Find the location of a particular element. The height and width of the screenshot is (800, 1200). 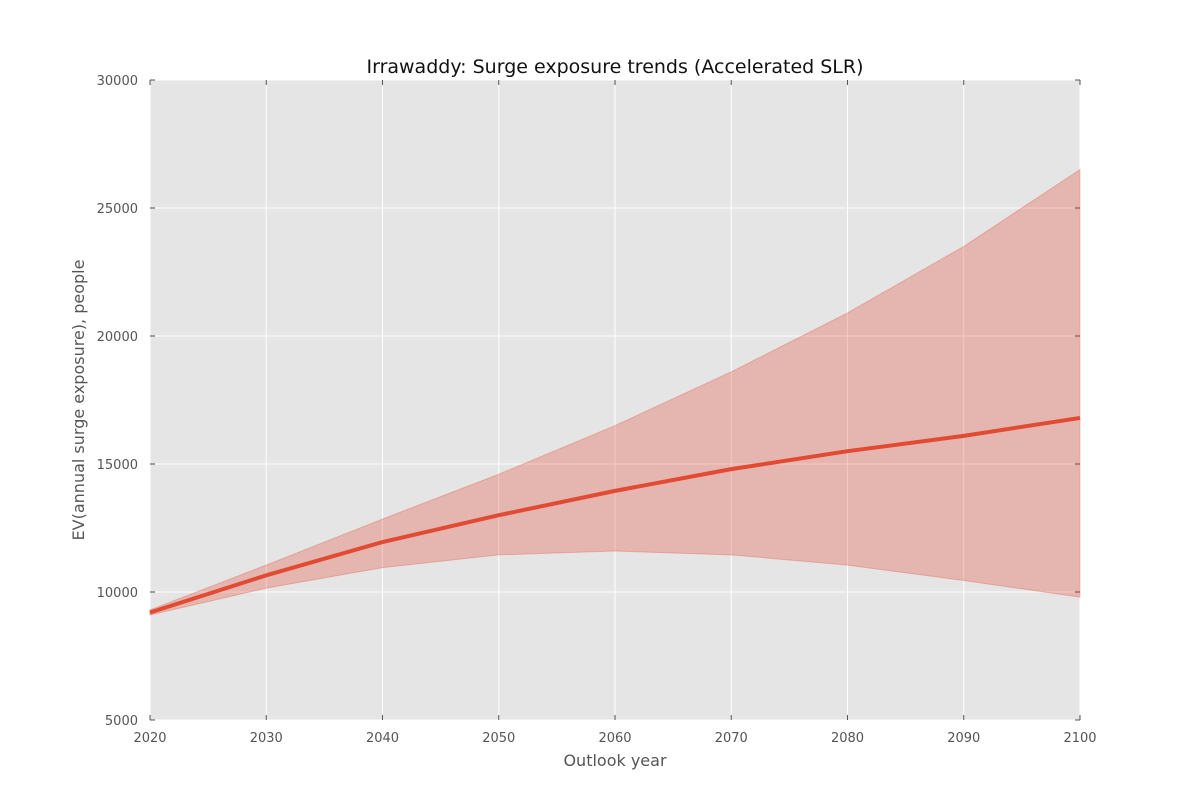

x-tick-label: 2060 is located at coordinates (614, 738).